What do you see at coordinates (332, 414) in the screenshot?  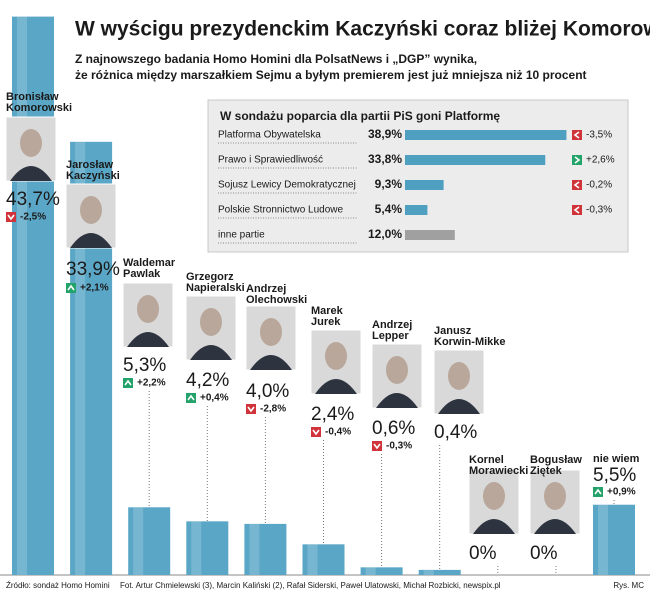 I see `value-label: 2,4%` at bounding box center [332, 414].